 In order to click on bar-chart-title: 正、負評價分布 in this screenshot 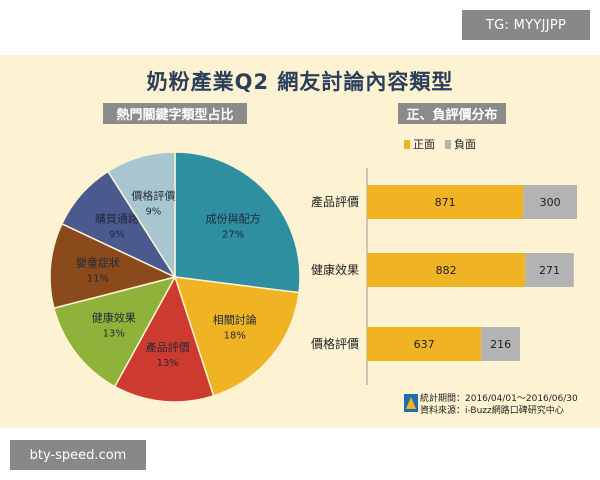, I will do `click(452, 113)`.